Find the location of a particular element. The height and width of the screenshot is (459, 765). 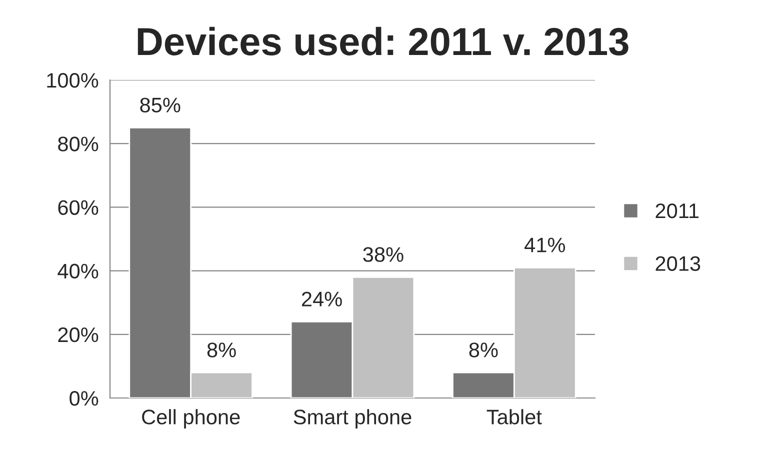

data-label: 24% is located at coordinates (322, 299).